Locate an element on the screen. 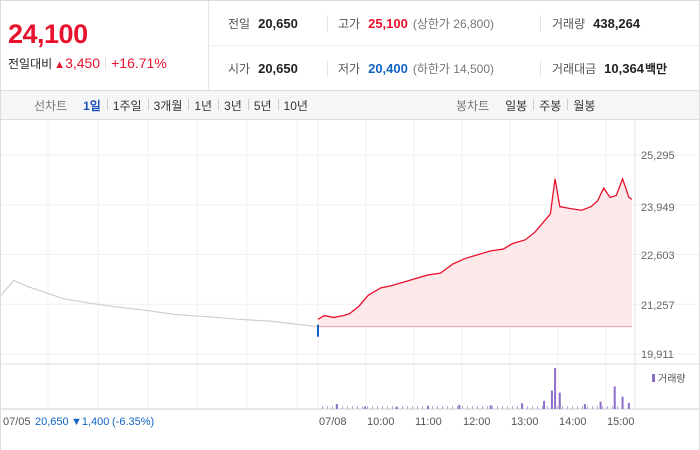 This screenshot has height=450, width=700. tab-5years: 5년 is located at coordinates (262, 105).